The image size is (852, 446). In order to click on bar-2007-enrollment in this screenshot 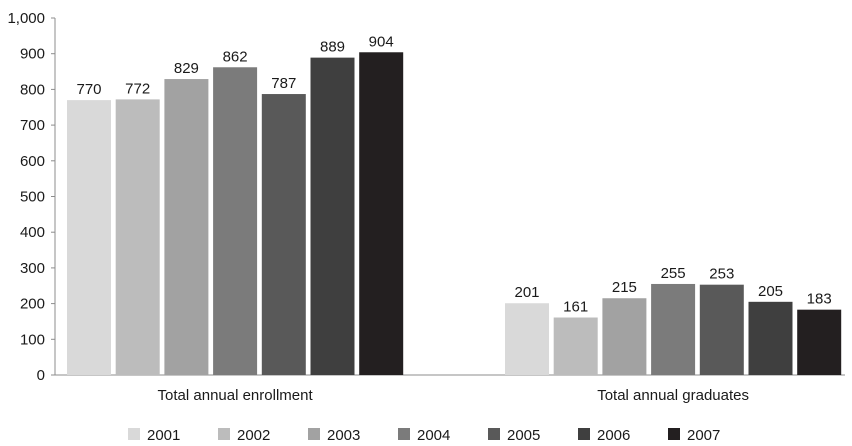, I will do `click(381, 213)`.